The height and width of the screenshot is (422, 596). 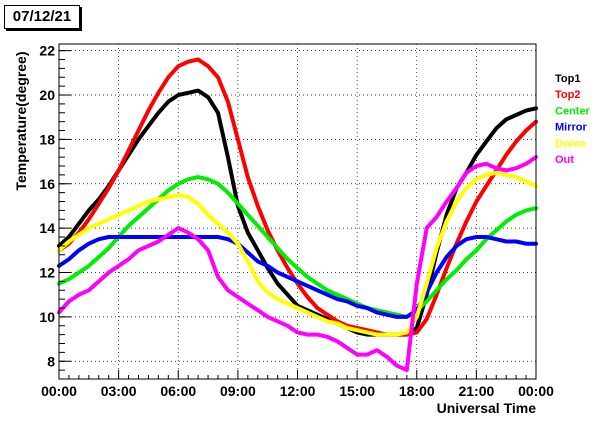 I want to click on x-tick-label: 15:00, so click(x=357, y=391).